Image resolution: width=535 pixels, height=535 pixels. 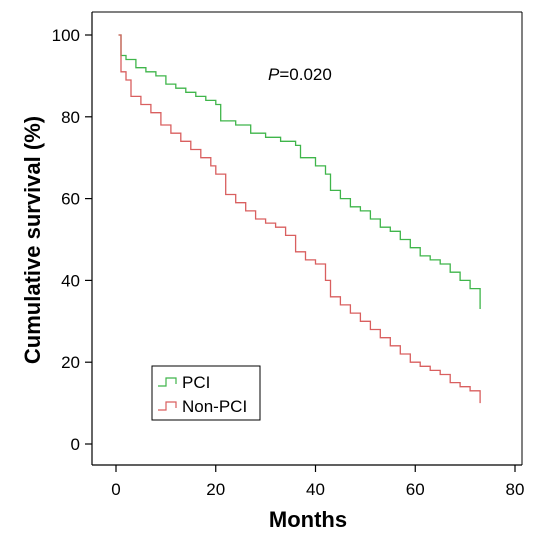 I want to click on x-tick-label: 80, so click(x=515, y=489).